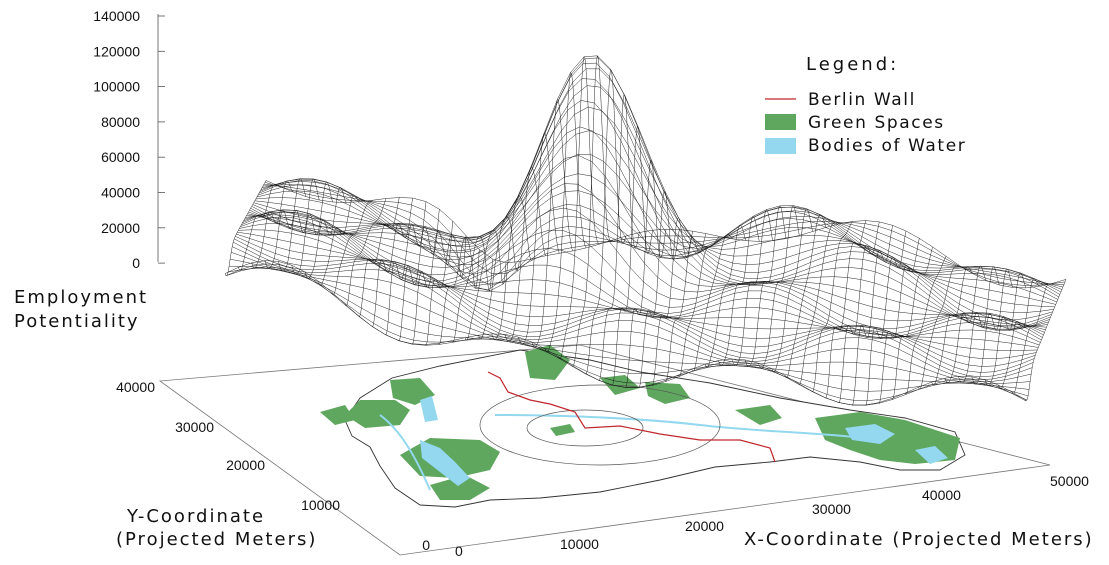 The height and width of the screenshot is (565, 1109). Describe the element at coordinates (919, 539) in the screenshot. I see `x-axis-title: X-Coordinate (Projected Meters)` at that location.